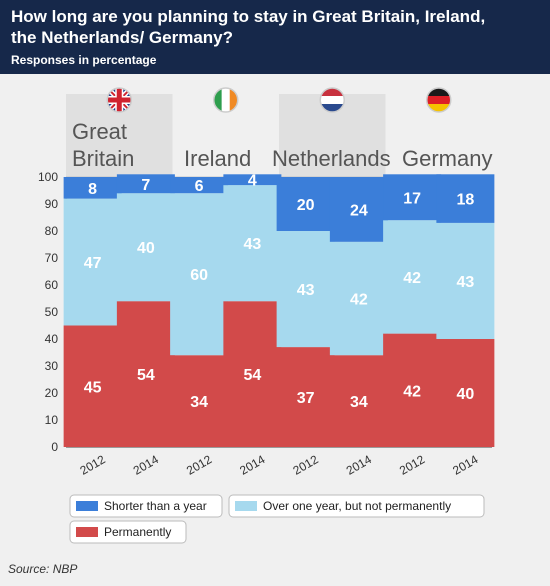 This screenshot has height=586, width=550. Describe the element at coordinates (122, 37) in the screenshot. I see `chart-title-line-2: the Netherlands/ Germany?` at that location.